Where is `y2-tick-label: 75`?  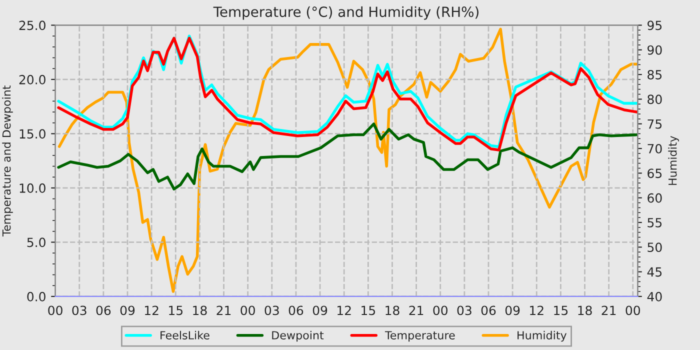 y2-tick-label: 75 is located at coordinates (655, 124).